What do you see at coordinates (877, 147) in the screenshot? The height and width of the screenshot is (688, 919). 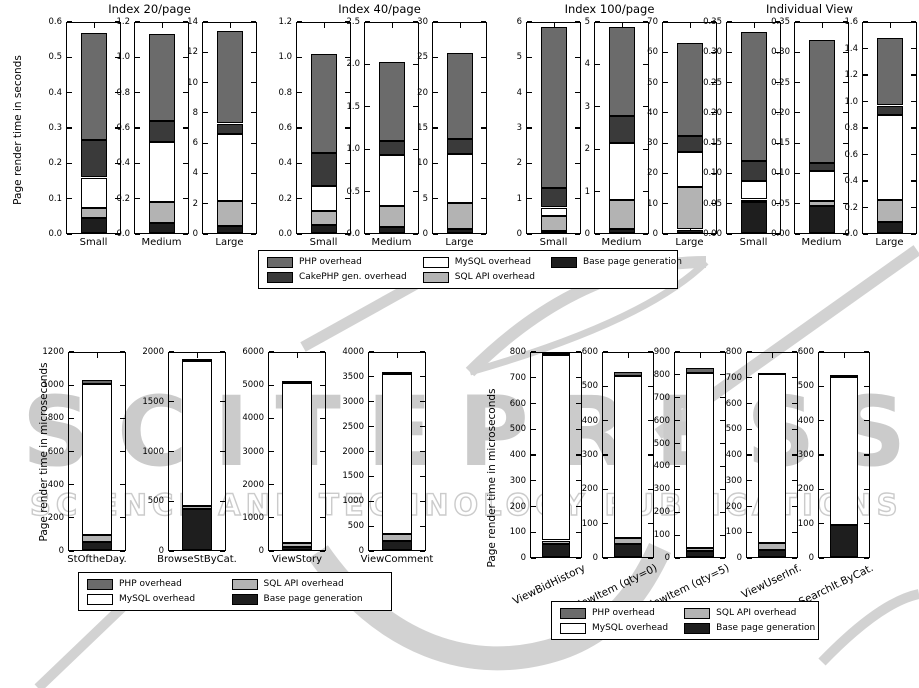 I see `bar-chart-large: 0.0 0.2 0.4 0.6 0.8 1.0 1.2 1.4 1.6 Large` at bounding box center [877, 147].